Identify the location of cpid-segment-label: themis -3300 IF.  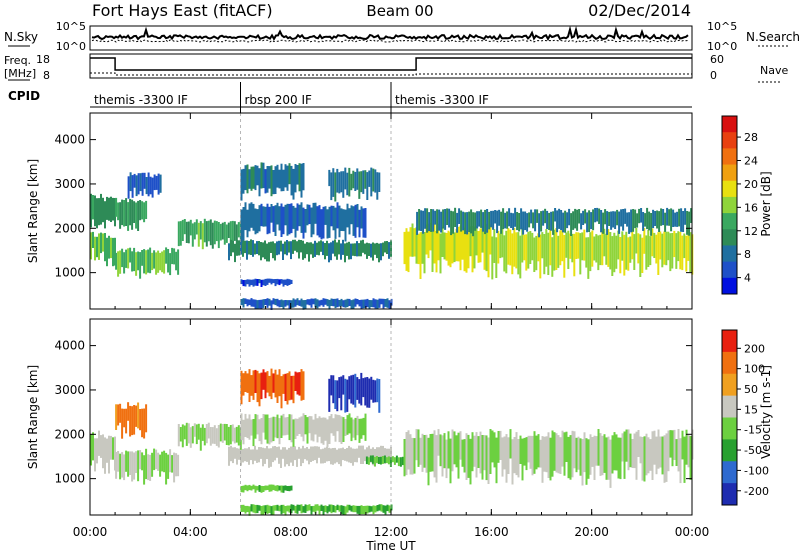
(442, 100).